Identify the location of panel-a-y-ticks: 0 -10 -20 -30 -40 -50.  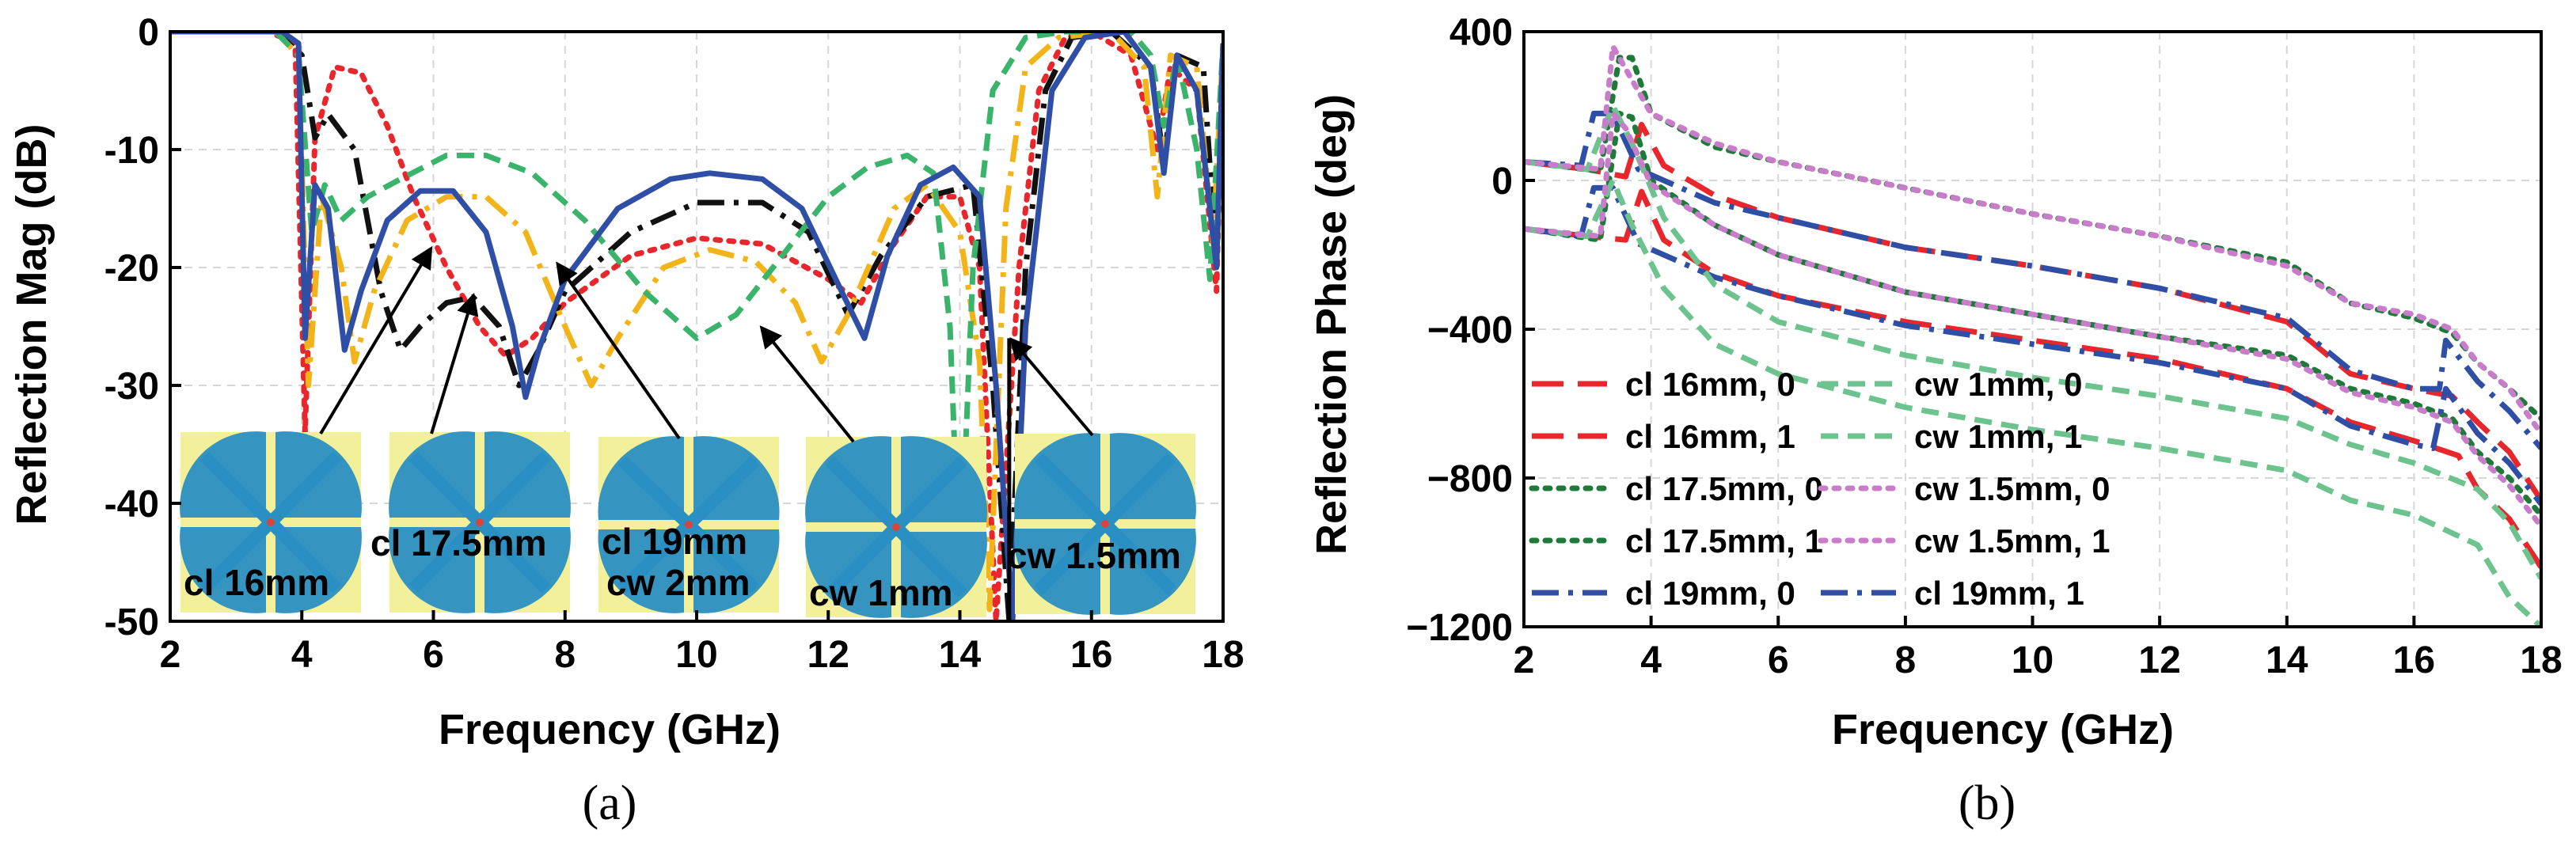
(142, 327).